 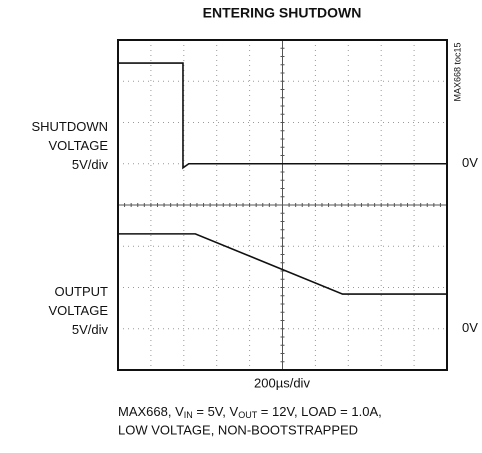 I want to click on caption-part: MAX668, V, so click(x=151, y=411).